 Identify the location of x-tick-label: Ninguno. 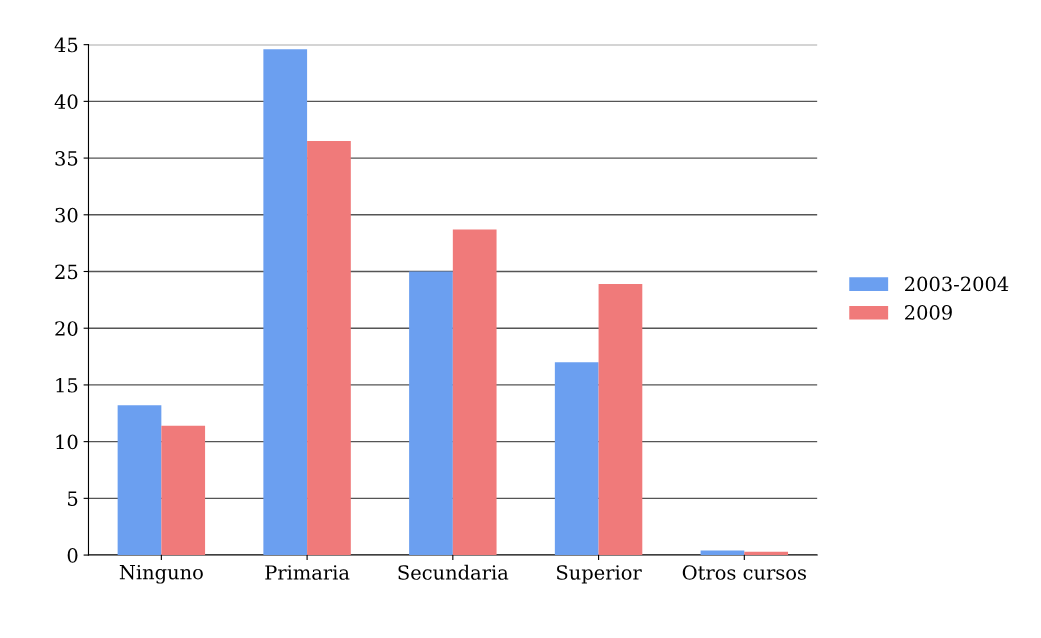
(161, 574).